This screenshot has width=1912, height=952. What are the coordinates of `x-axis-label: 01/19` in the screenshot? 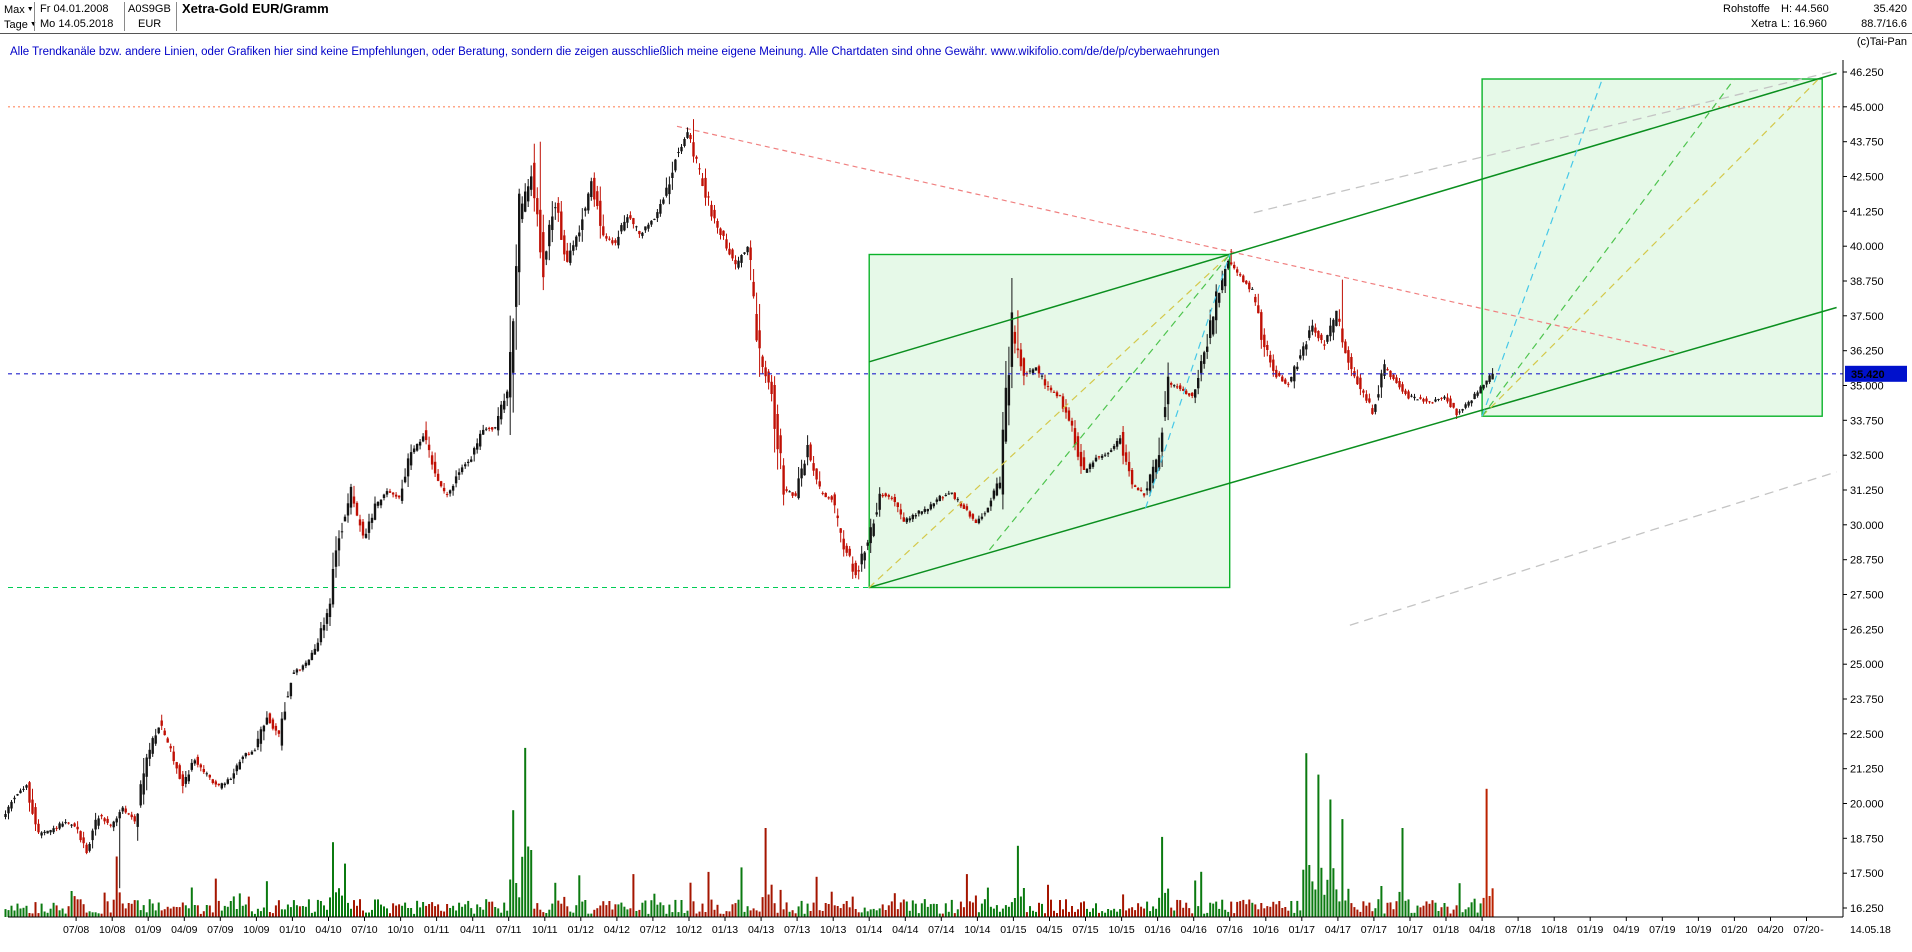 It's located at (1590, 930).